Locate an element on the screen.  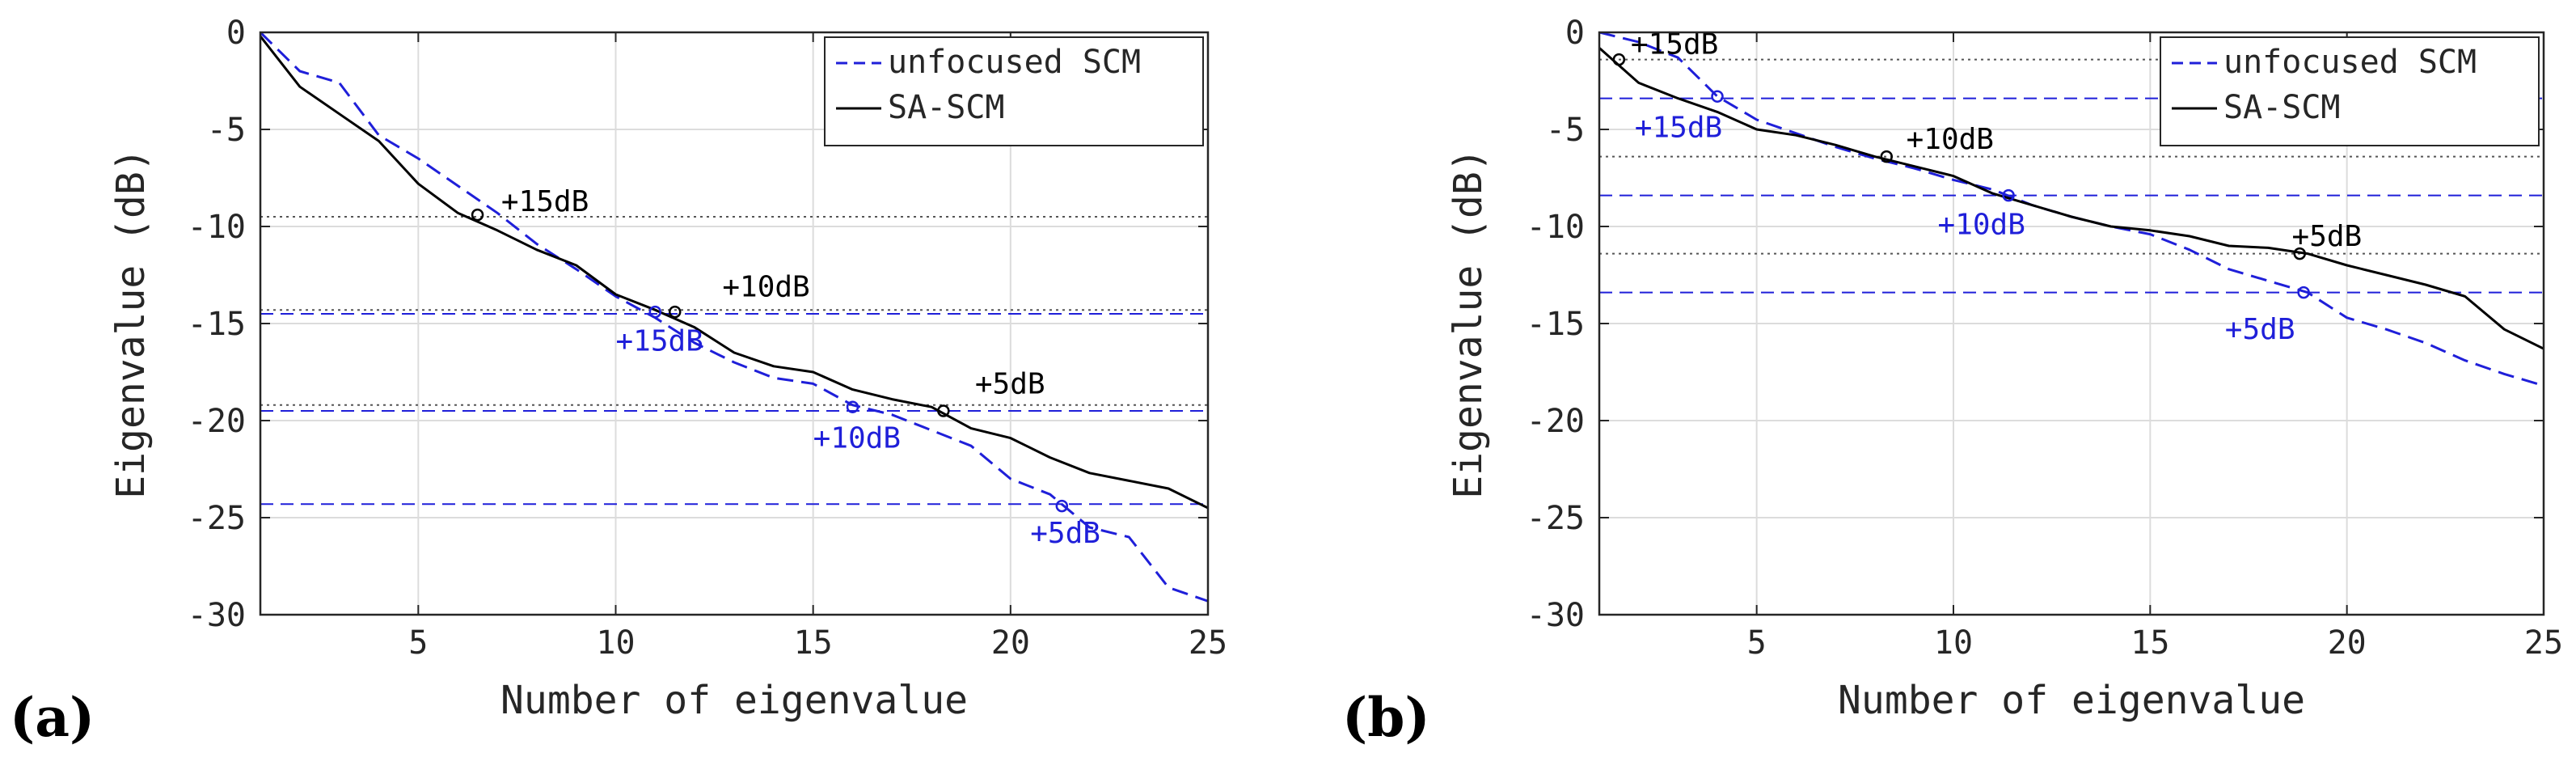
annotations: +15dB +10dB +5dB +15dB +10dB +5dB is located at coordinates (800, 367).